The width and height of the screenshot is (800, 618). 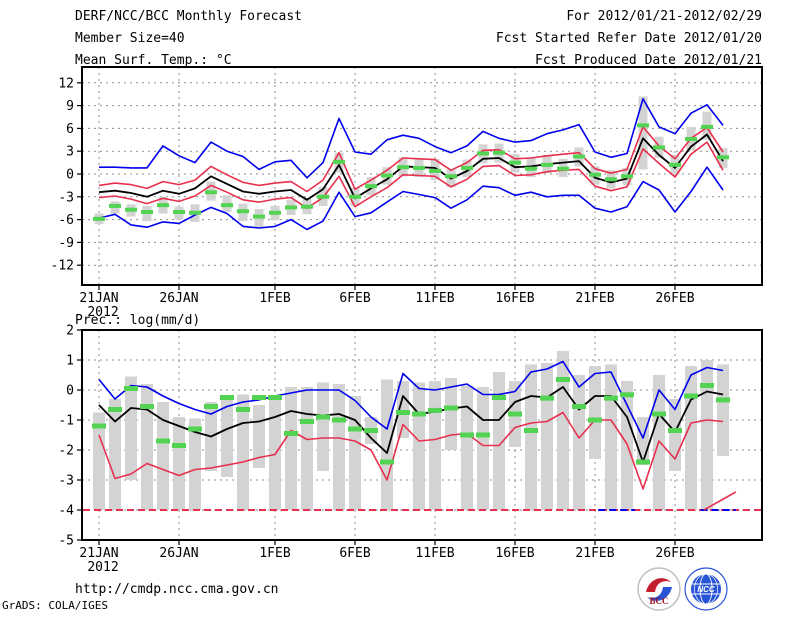 What do you see at coordinates (70, 331) in the screenshot?
I see `y-tick-label: 2` at bounding box center [70, 331].